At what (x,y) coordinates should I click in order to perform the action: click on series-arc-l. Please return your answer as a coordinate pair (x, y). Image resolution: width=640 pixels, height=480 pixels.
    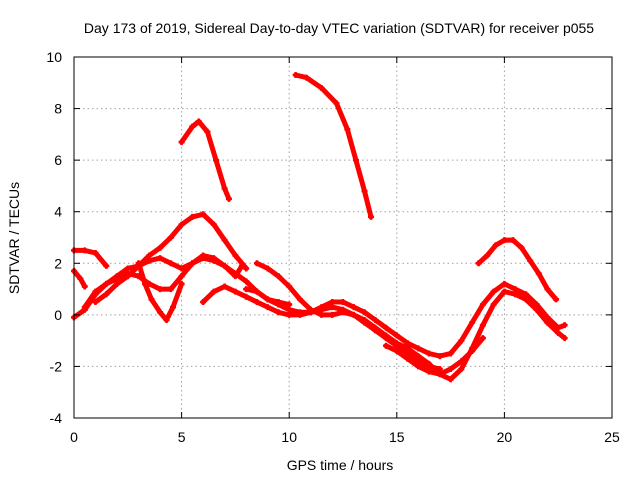
    Looking at the image, I should click on (434, 356).